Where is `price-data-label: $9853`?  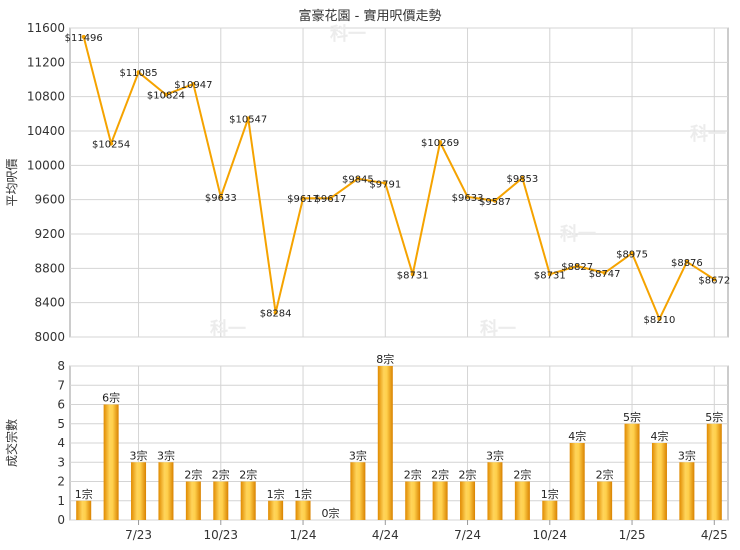 price-data-label: $9853 is located at coordinates (522, 179).